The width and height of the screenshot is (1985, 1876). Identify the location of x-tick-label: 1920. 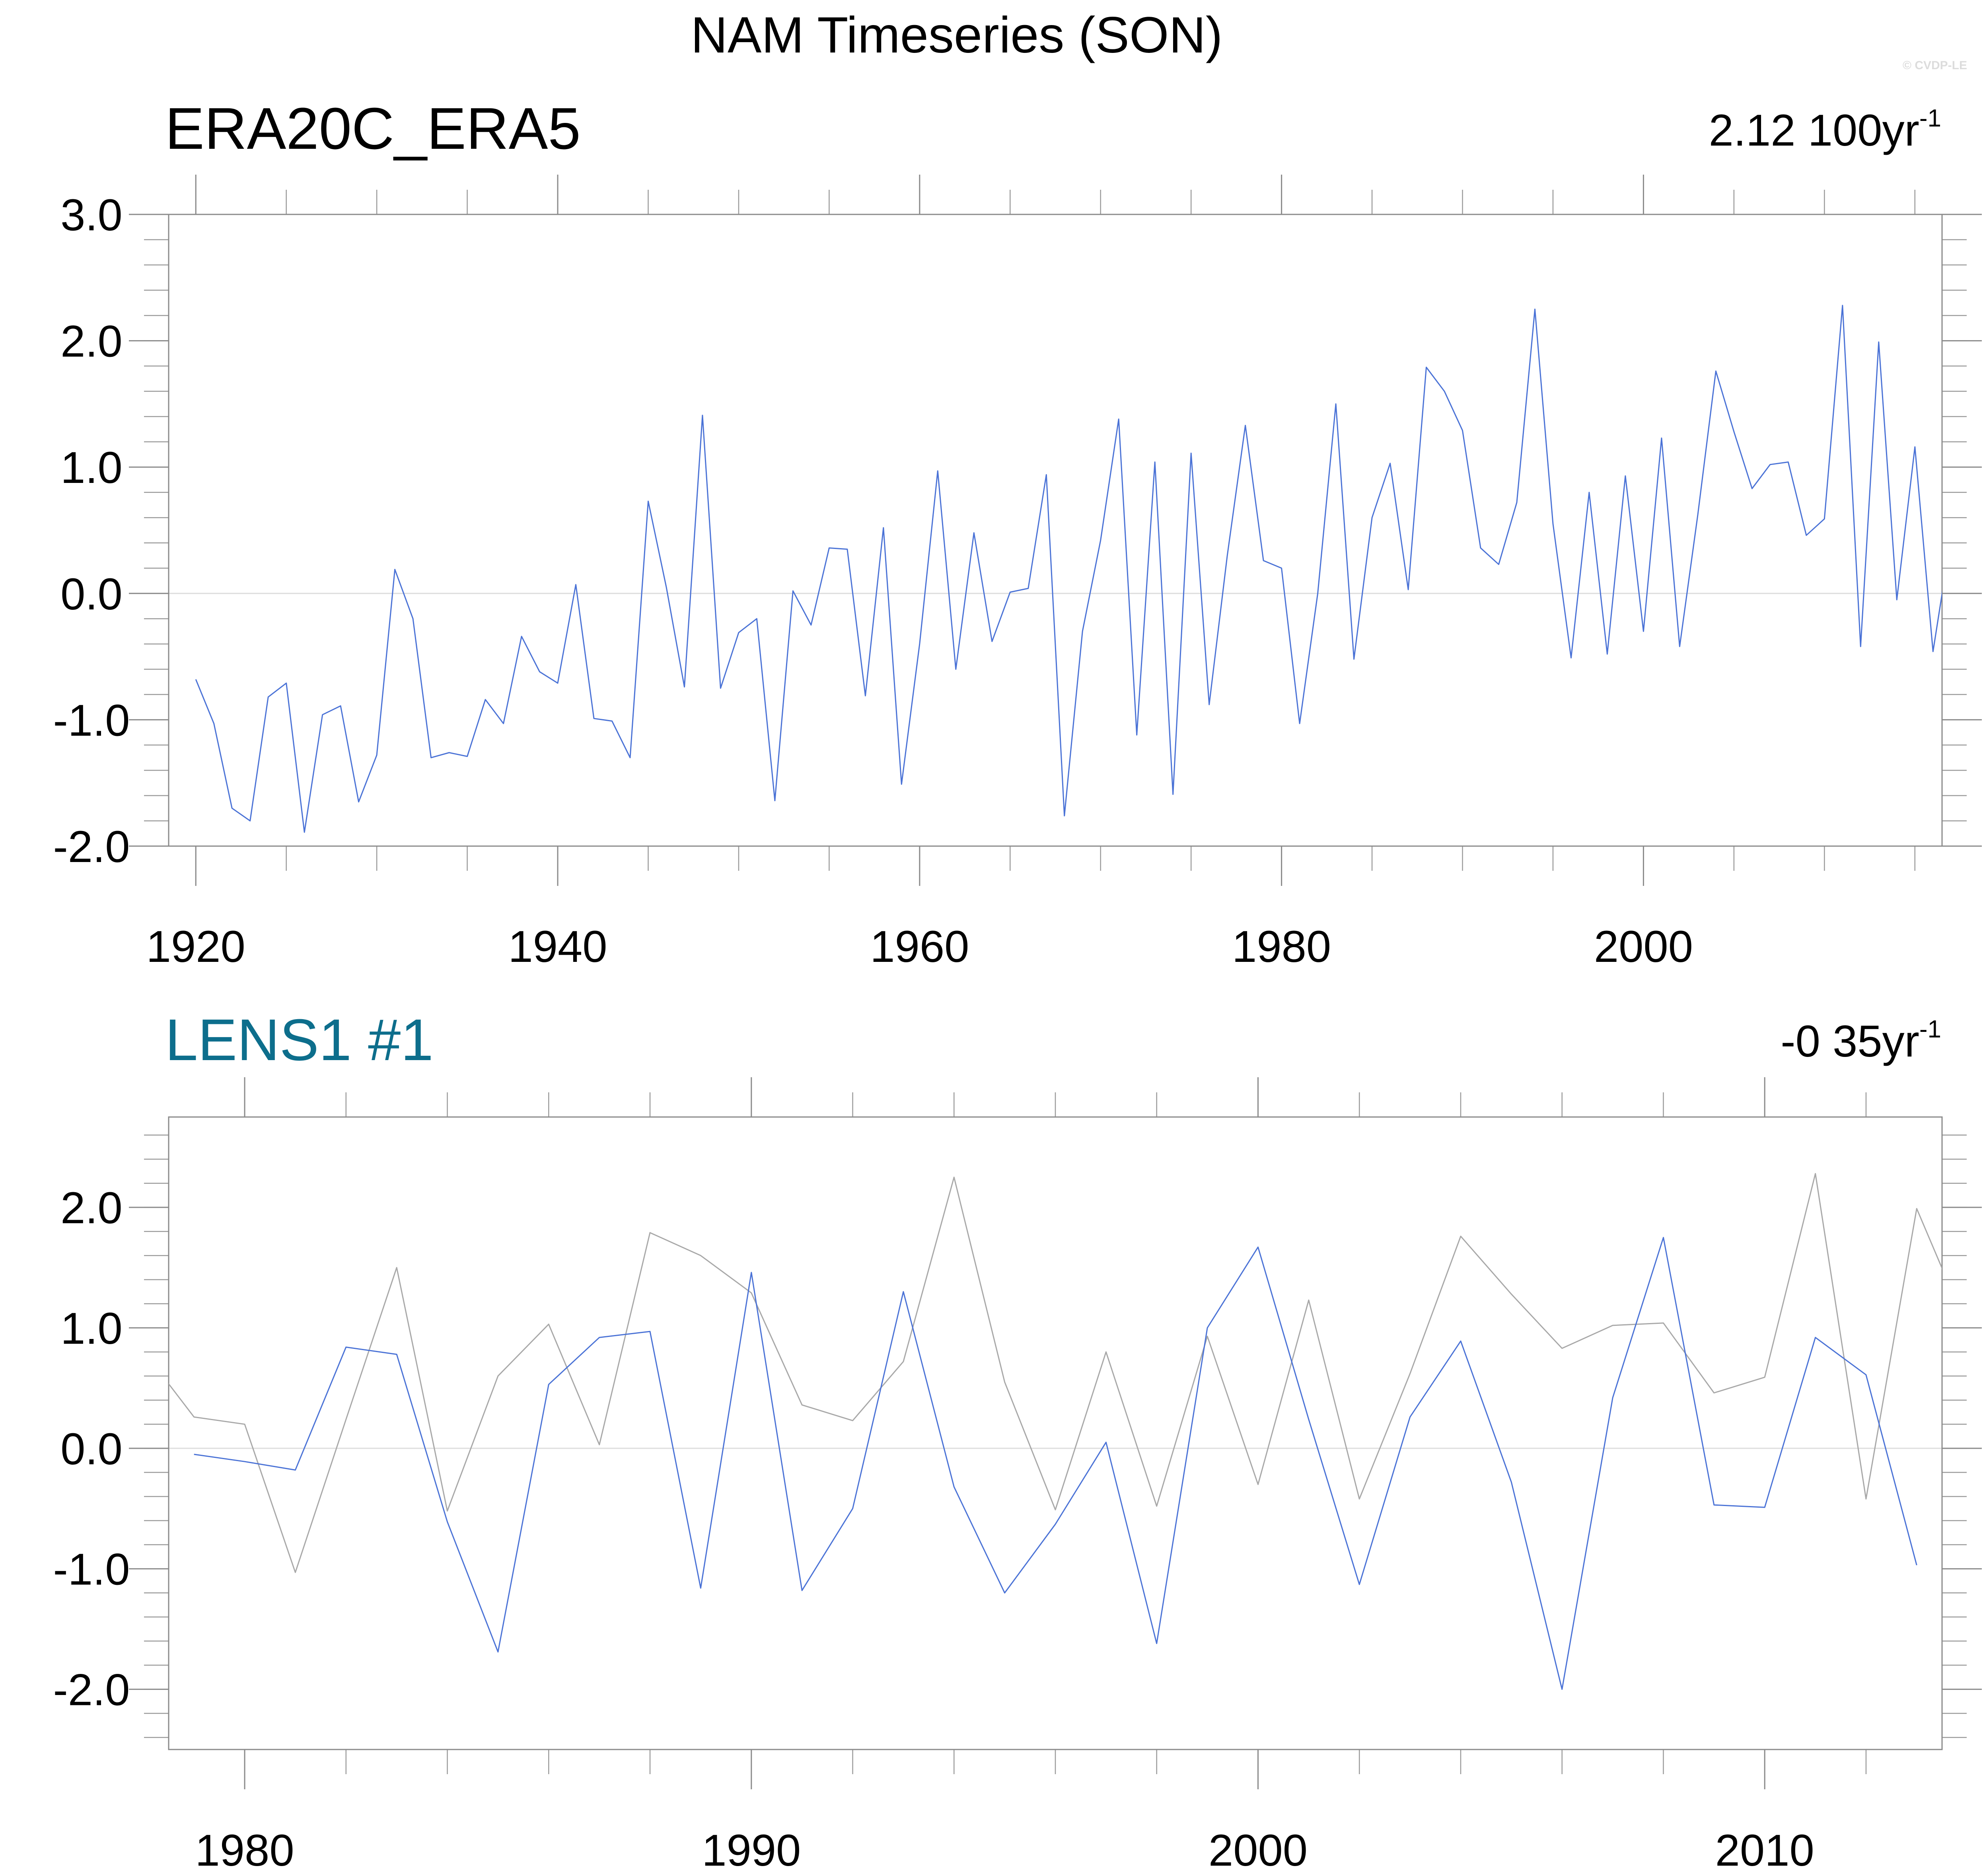
(196, 947).